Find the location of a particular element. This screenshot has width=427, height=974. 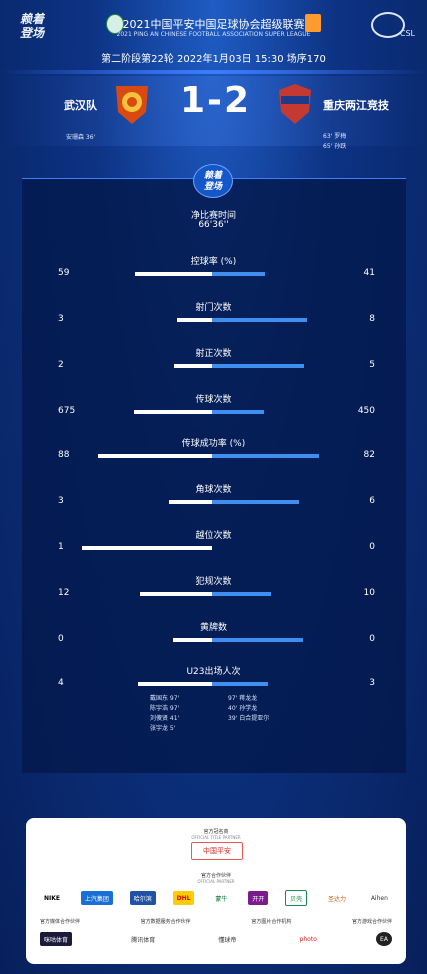

u23-home-player: 刘傻贤 41' is located at coordinates (165, 718).